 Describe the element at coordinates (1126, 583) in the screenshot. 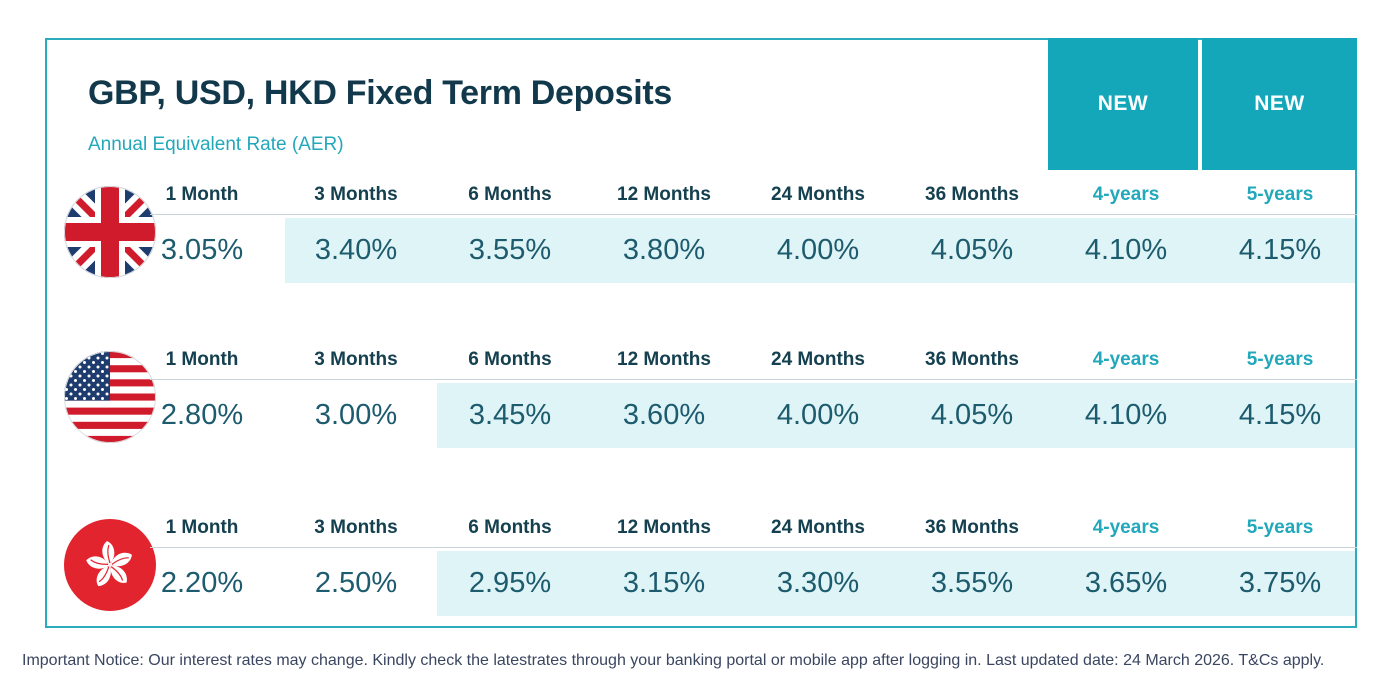

I see `rate-value: 3.65%` at that location.